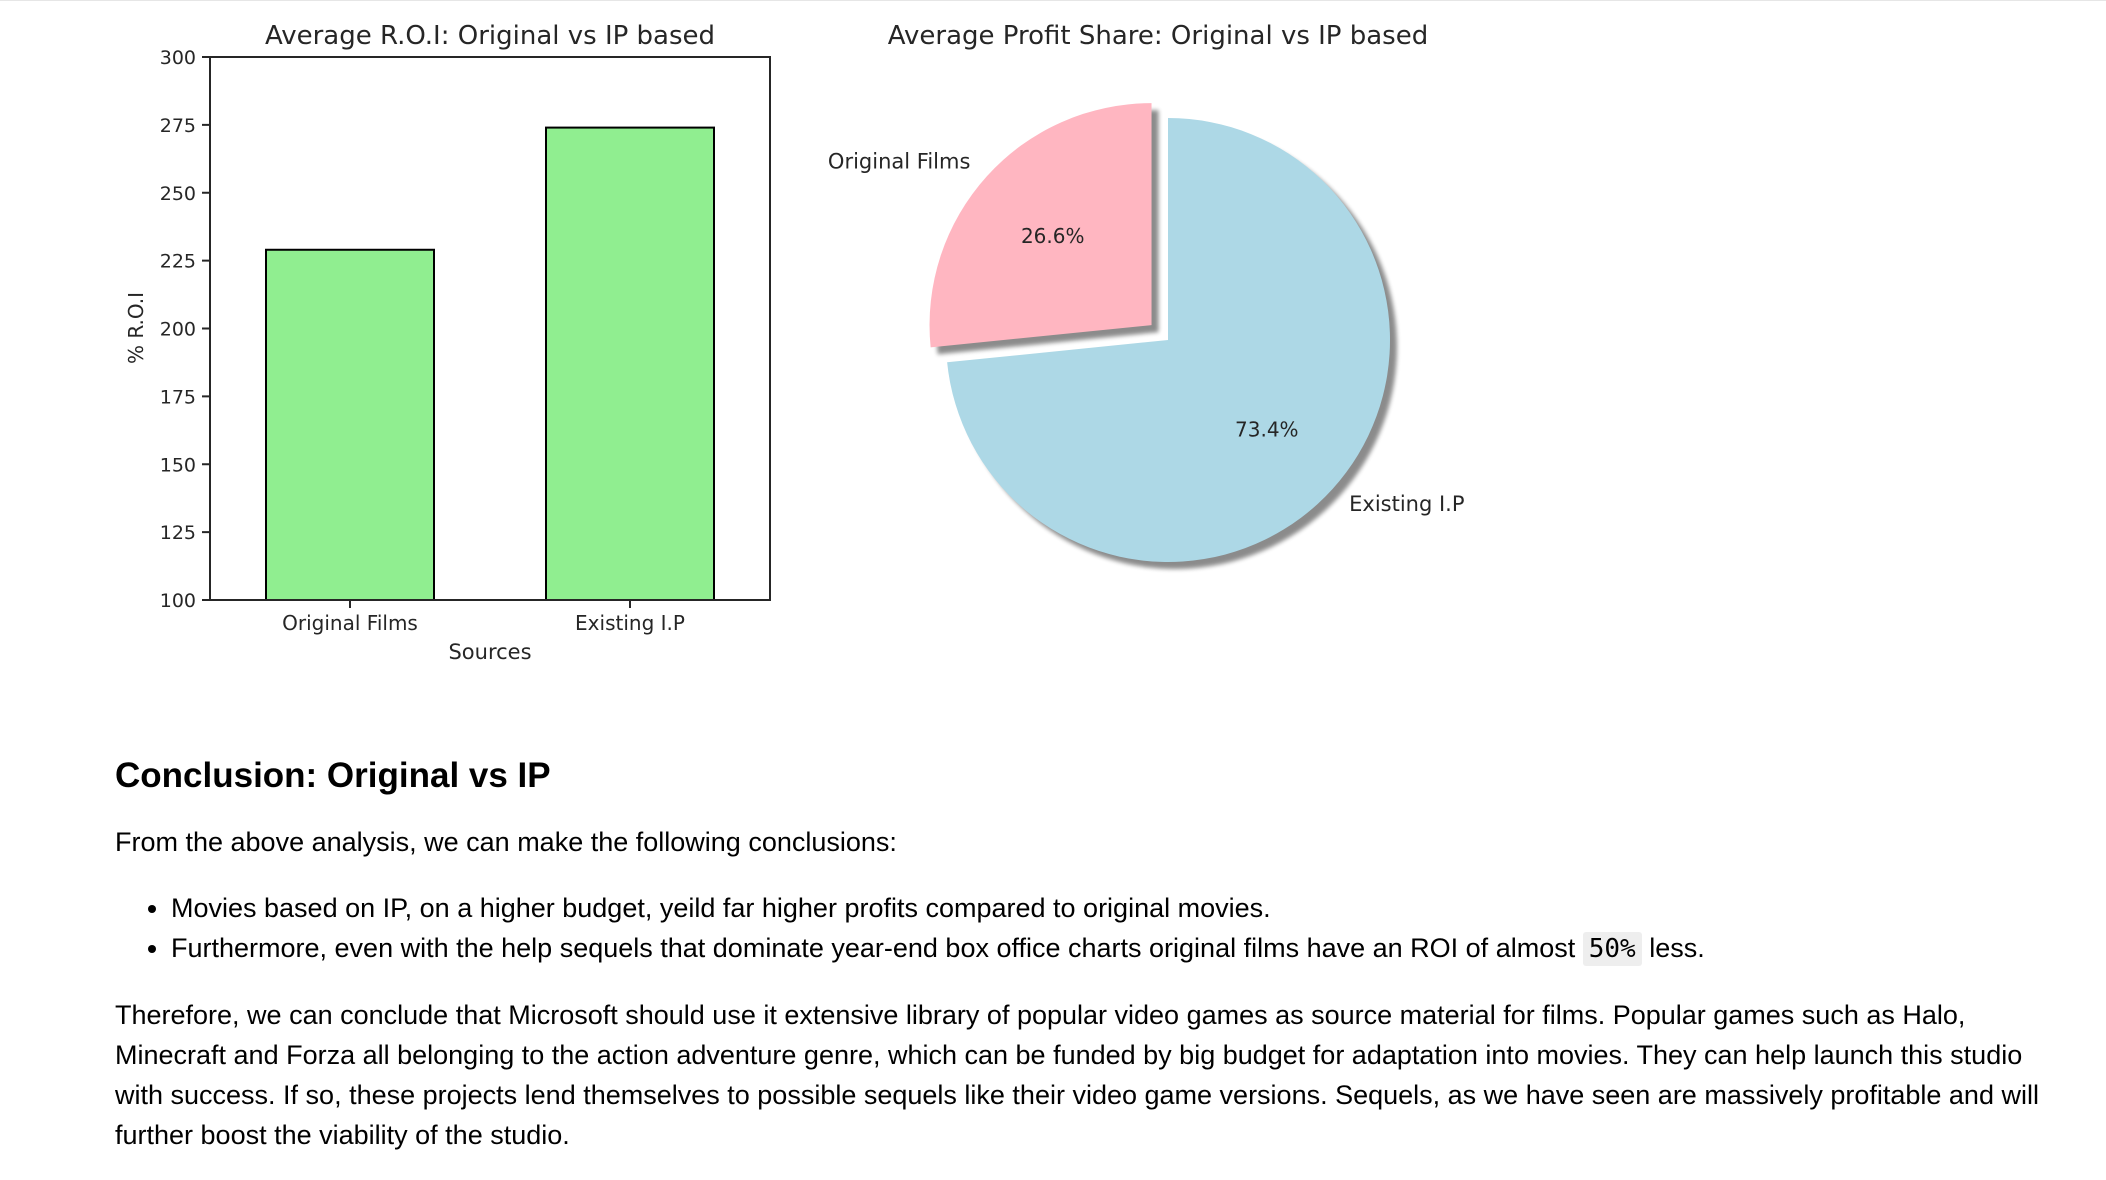  What do you see at coordinates (490, 36) in the screenshot?
I see `bar-chart-title: Average R.O.I: Original vs IP based` at bounding box center [490, 36].